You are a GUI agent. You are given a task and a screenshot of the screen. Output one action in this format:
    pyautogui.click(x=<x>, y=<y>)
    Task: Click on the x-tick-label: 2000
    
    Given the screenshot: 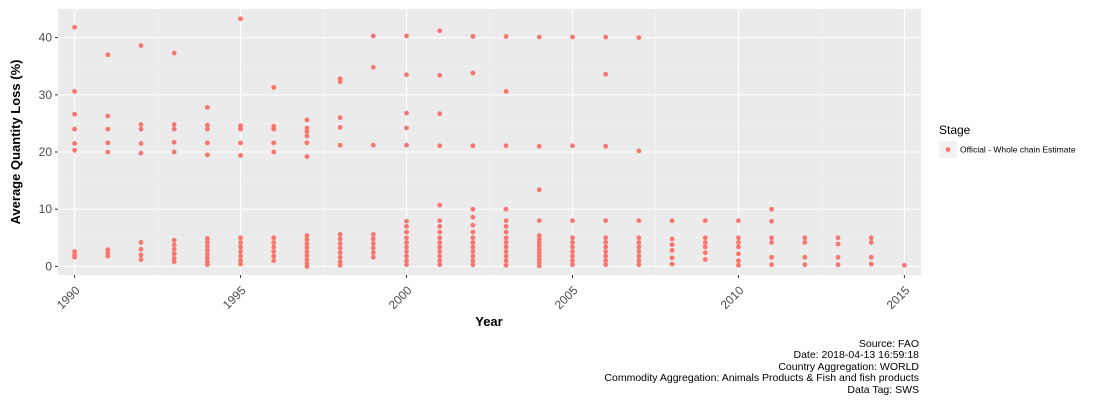 What is the action you would take?
    pyautogui.click(x=400, y=297)
    